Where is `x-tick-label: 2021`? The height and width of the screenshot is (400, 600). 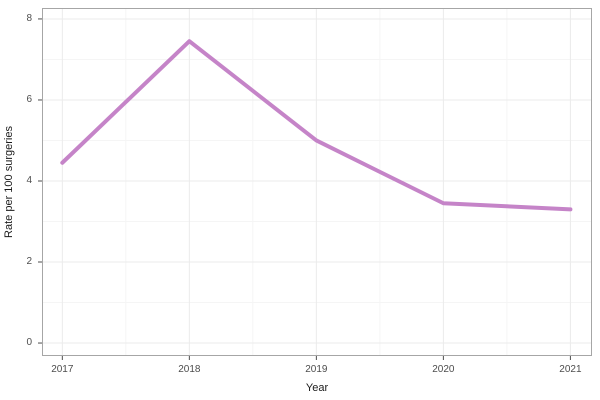
x-tick-label: 2021 is located at coordinates (570, 369).